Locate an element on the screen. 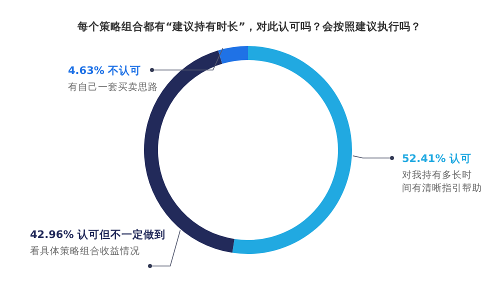 Image resolution: width=499 pixels, height=282 pixels. text: 看具体策略组合收益情况 is located at coordinates (85, 251).